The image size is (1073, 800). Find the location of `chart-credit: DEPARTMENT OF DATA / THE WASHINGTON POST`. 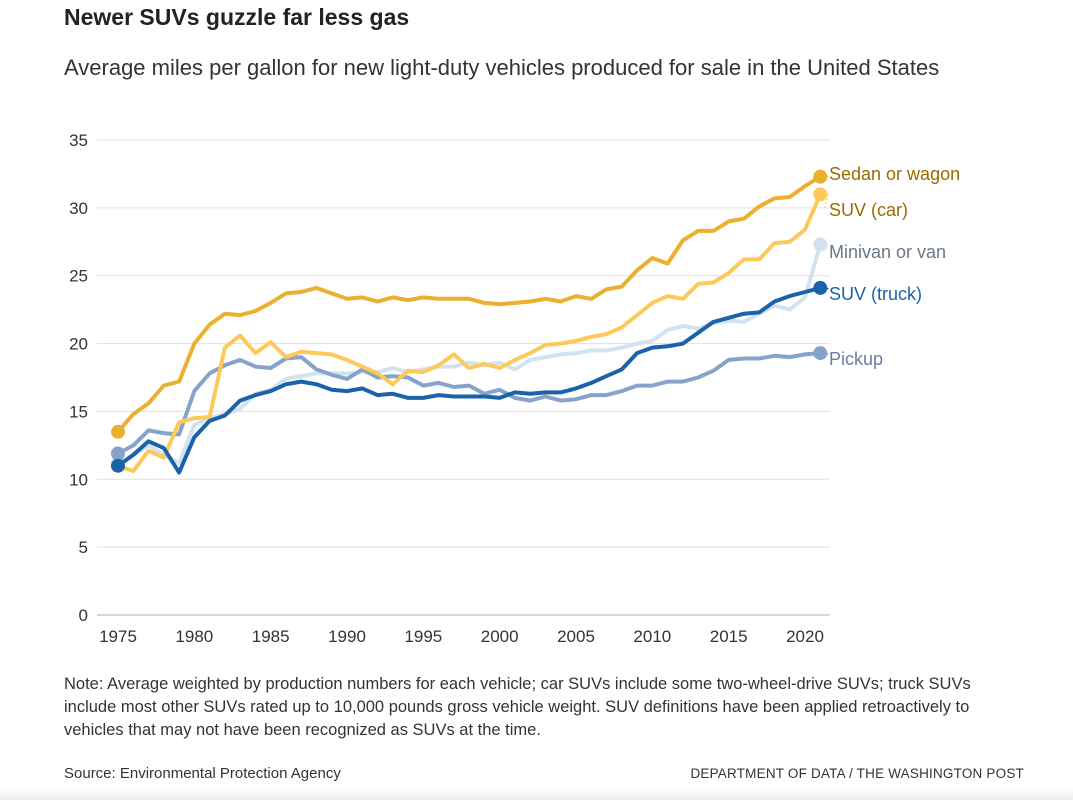

chart-credit: DEPARTMENT OF DATA / THE WASHINGTON POST is located at coordinates (857, 773).